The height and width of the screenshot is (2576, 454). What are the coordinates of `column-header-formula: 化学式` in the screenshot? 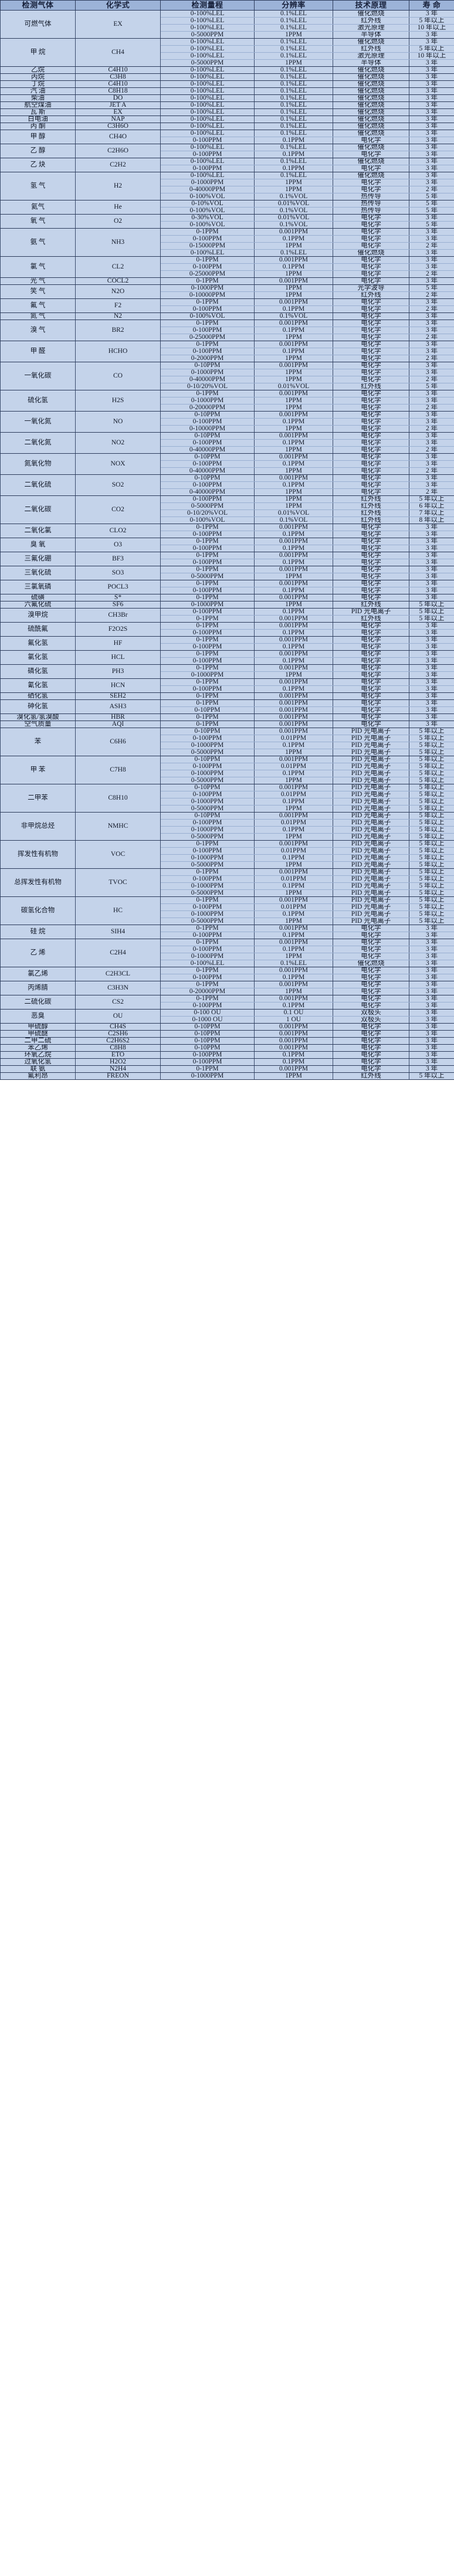 It's located at (118, 6).